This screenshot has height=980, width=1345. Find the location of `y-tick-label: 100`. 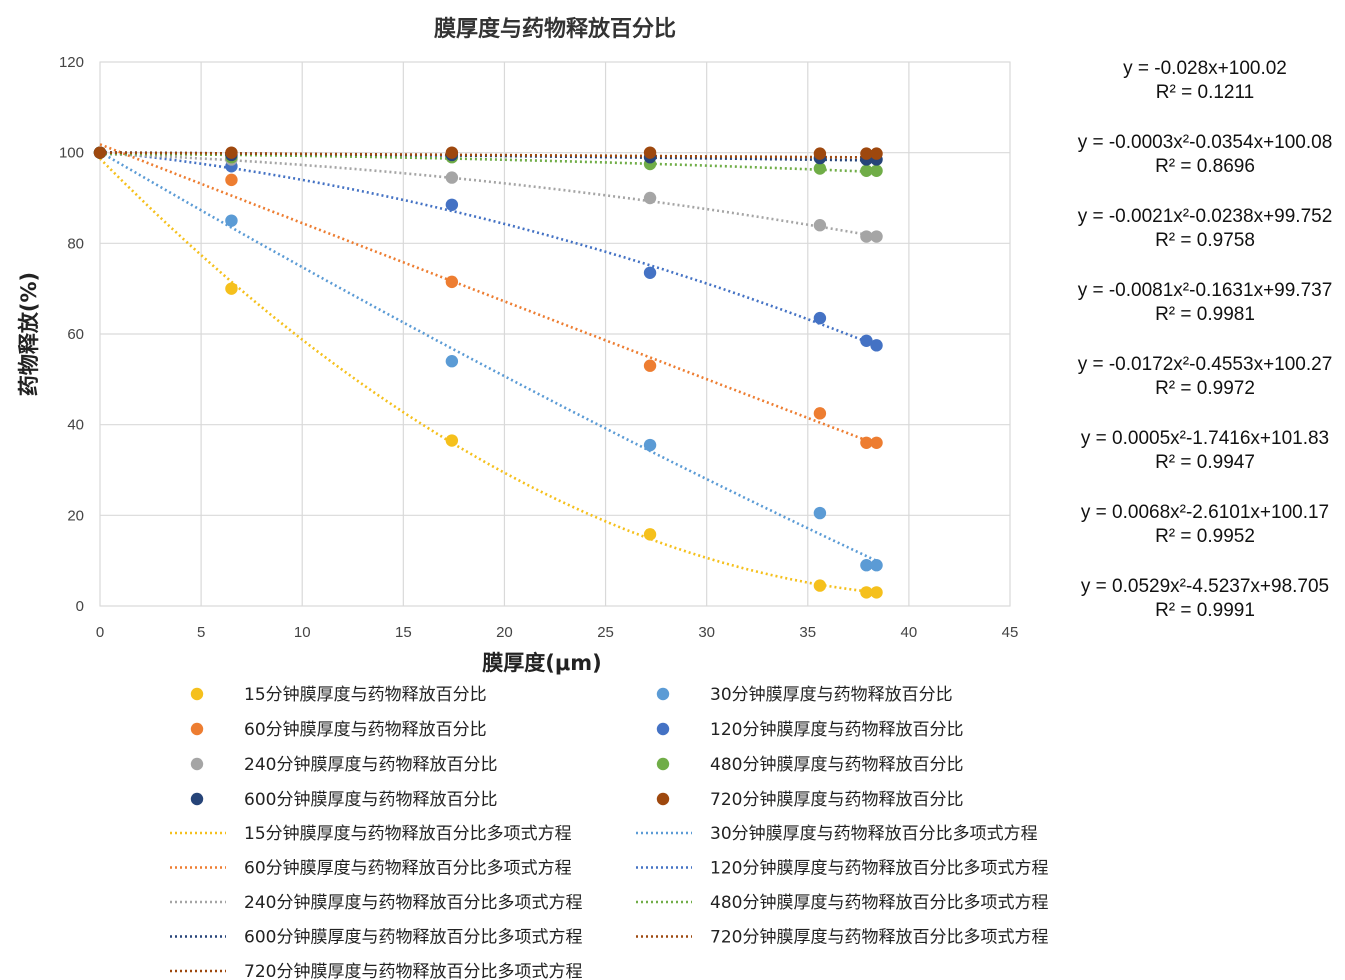

y-tick-label: 100 is located at coordinates (71, 153).